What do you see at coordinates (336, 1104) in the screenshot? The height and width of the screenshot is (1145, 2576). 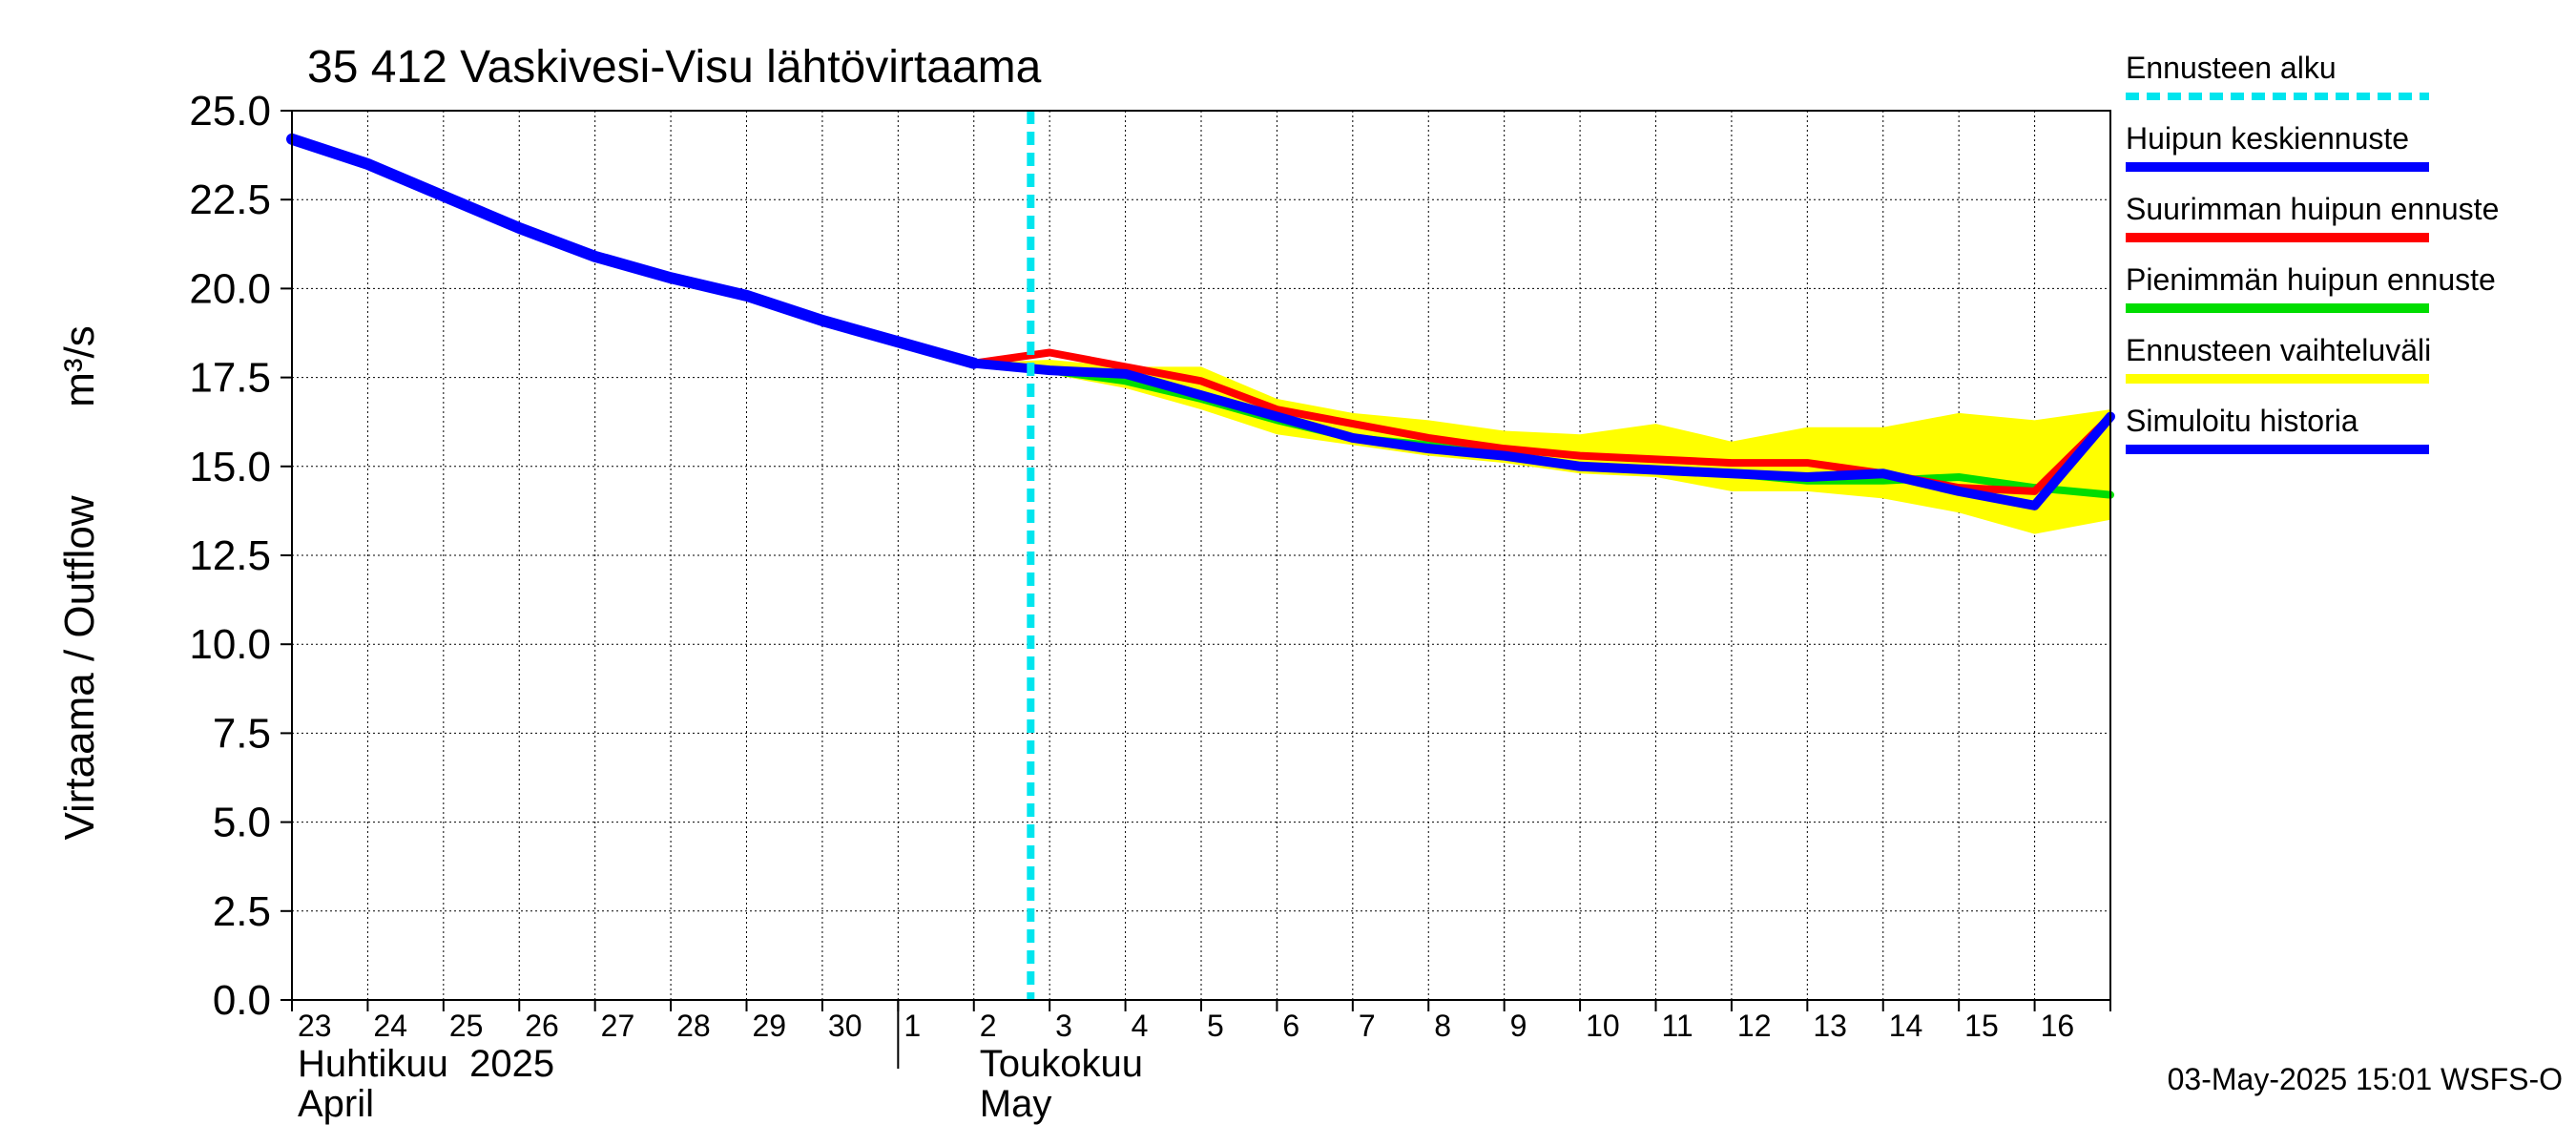 I see `month-label-en: April` at bounding box center [336, 1104].